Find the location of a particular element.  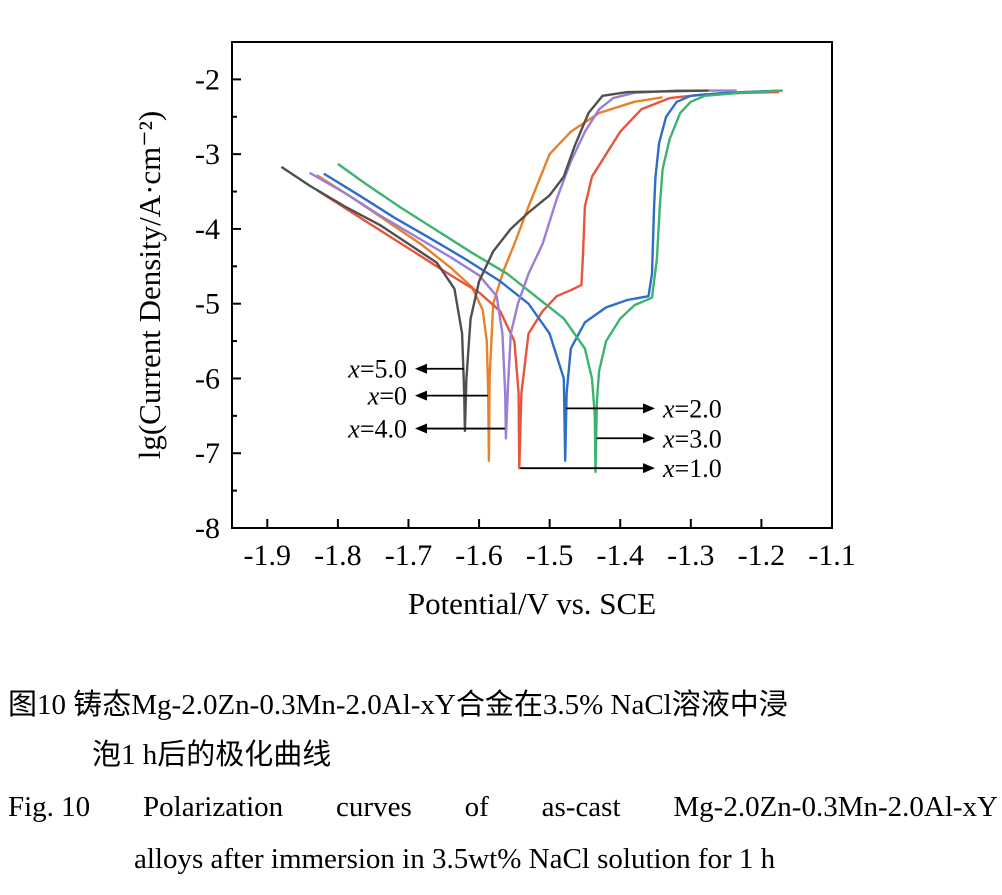

x-tick-label: -1.3 is located at coordinates (691, 555).